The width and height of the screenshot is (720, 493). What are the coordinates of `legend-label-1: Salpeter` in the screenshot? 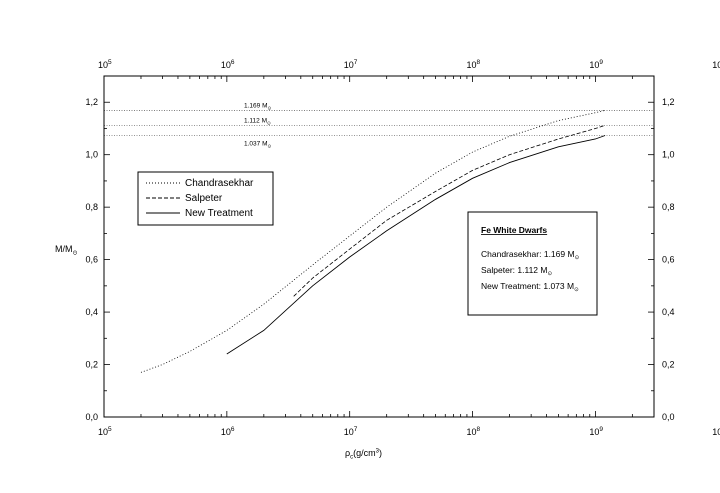 It's located at (204, 198).